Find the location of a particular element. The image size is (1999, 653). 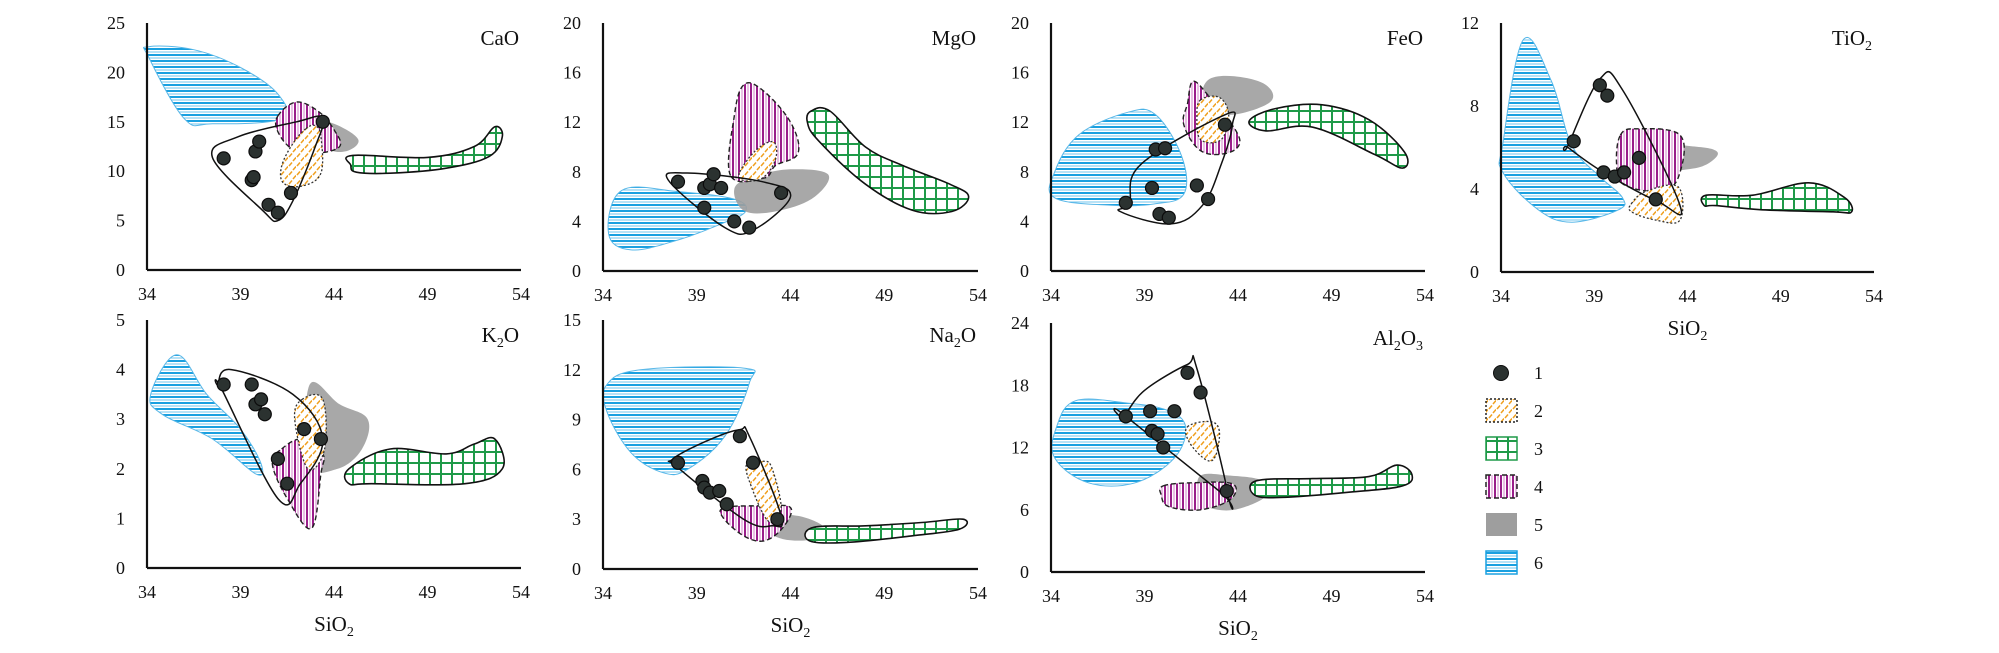

panel-tio2: 0 4 8 12 34 39 44 49 54 TiO2 SiO2 is located at coordinates (1672, 178).